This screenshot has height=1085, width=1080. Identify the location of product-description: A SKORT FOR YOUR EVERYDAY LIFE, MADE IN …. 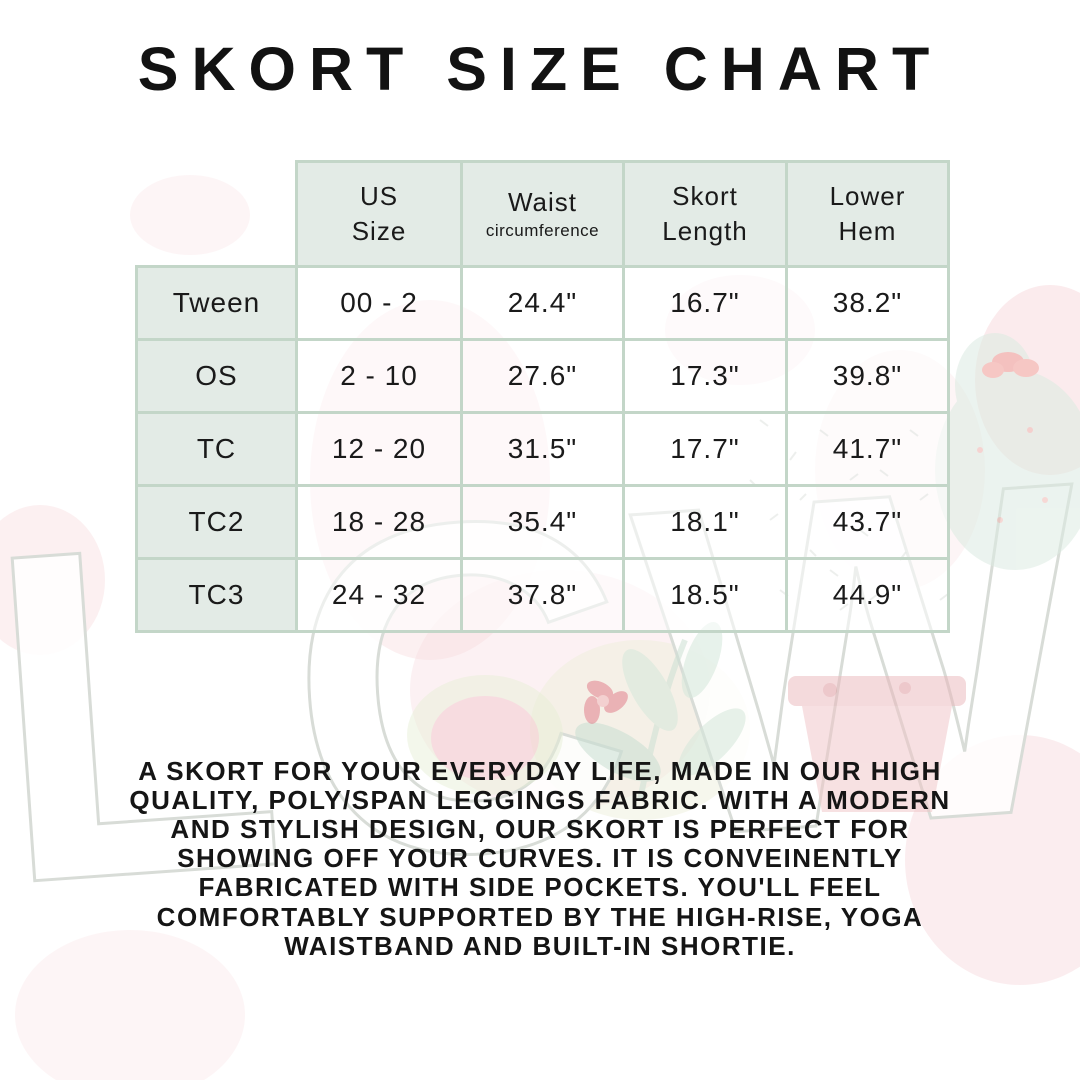
(540, 858).